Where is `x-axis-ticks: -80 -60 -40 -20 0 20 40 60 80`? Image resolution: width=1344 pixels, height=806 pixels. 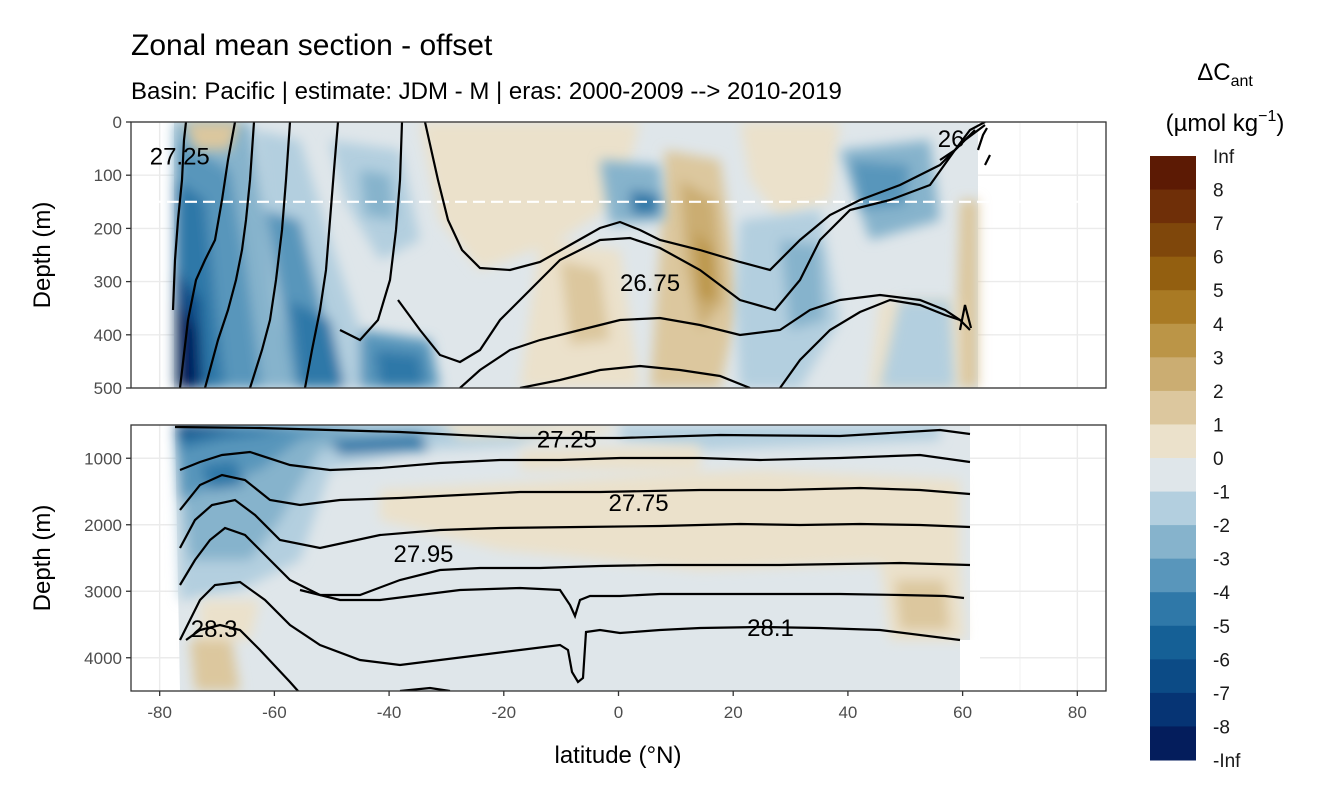
x-axis-ticks: -80 -60 -40 -20 0 20 40 60 80 is located at coordinates (617, 706).